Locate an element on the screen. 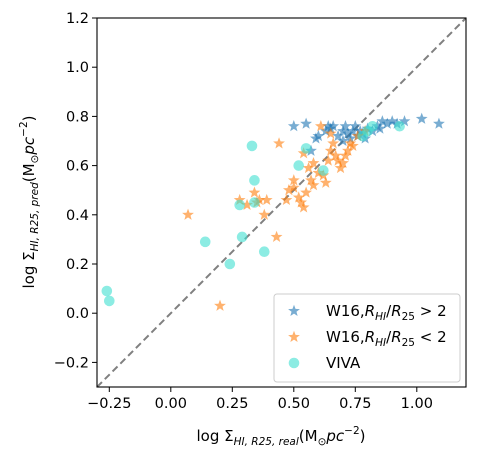 The image size is (490, 460). y-tick-label: 1.0 is located at coordinates (77, 68).